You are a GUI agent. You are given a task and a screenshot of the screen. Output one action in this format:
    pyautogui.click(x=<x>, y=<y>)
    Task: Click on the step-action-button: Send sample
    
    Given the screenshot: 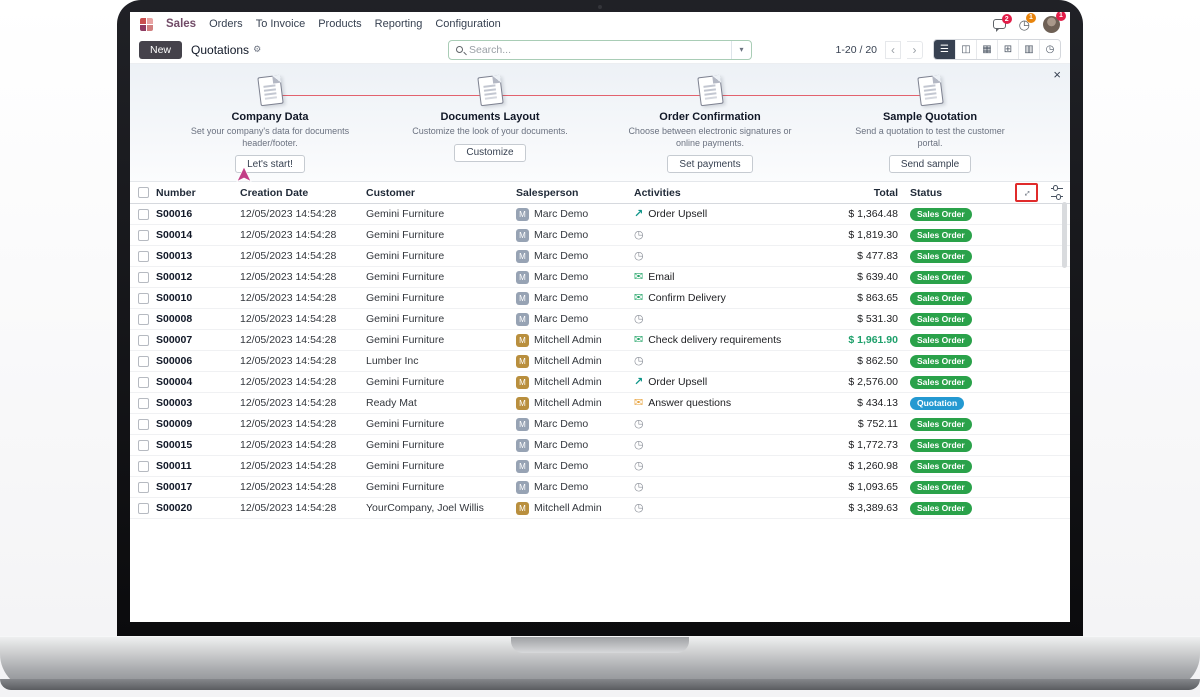 What is the action you would take?
    pyautogui.click(x=930, y=164)
    